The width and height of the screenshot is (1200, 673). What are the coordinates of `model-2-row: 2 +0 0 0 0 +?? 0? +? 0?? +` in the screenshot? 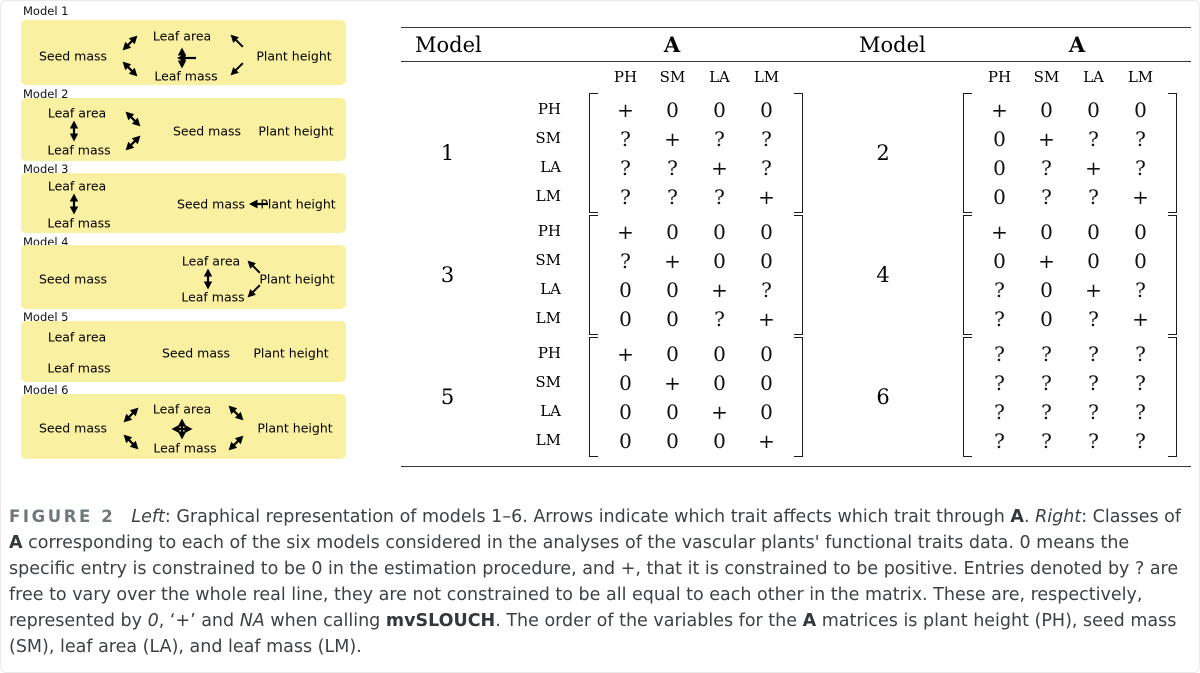 It's located at (997, 153).